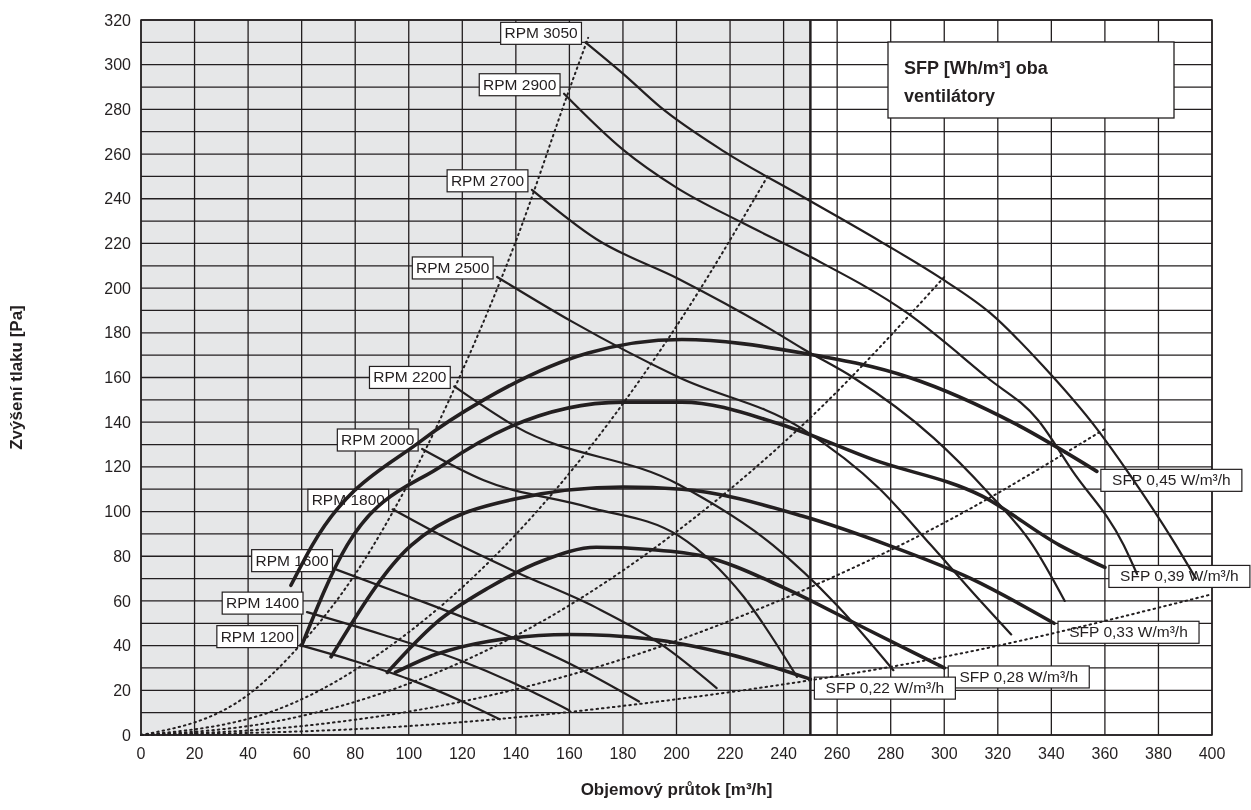  I want to click on x-axis-title: Objemový průtok [m³/h], so click(676, 789).